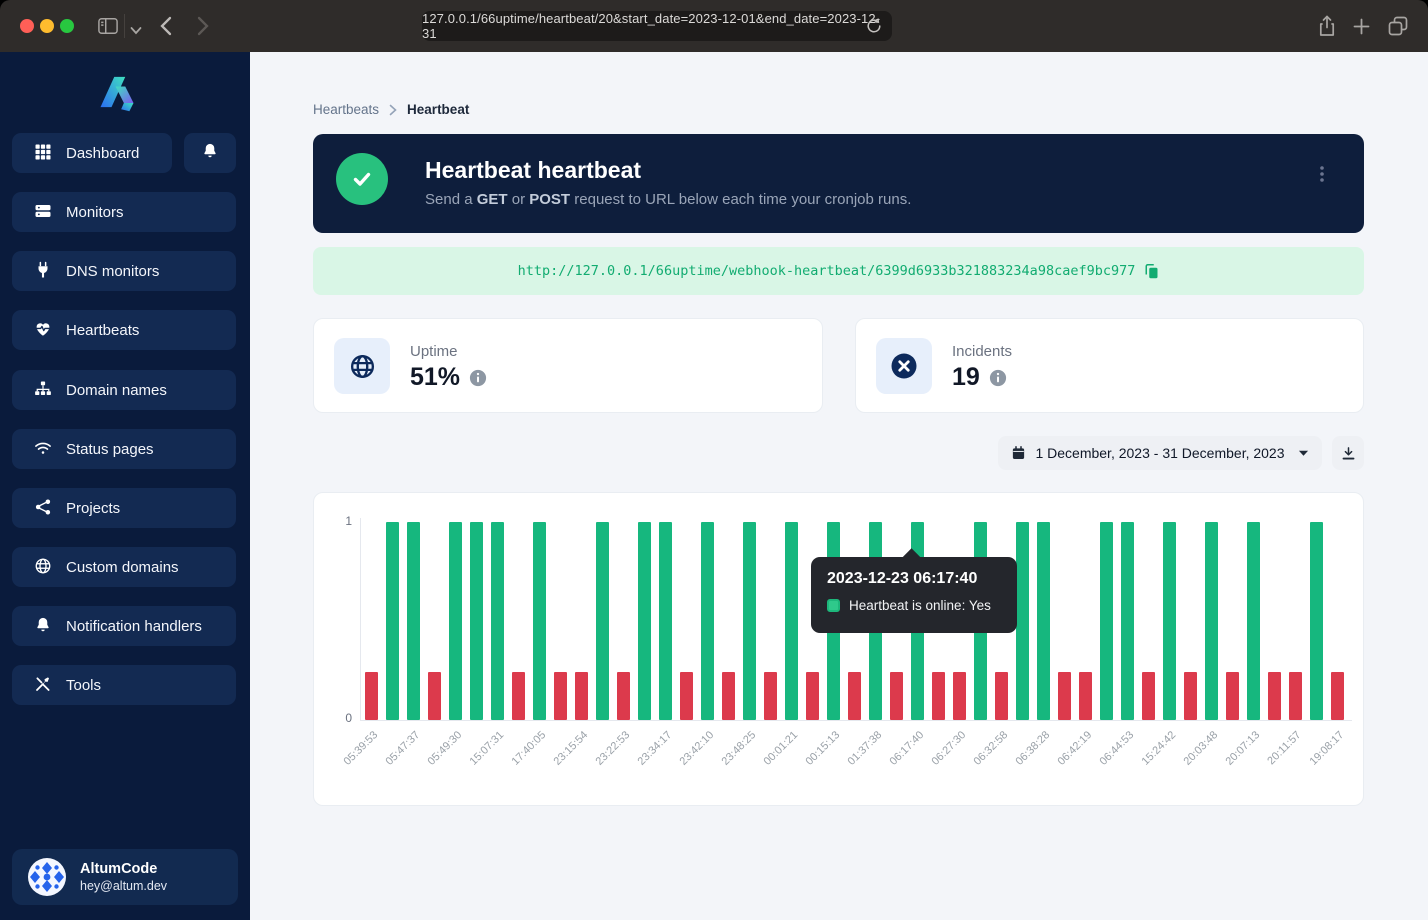  What do you see at coordinates (124, 685) in the screenshot?
I see `sidebar-item-tools: Tools` at bounding box center [124, 685].